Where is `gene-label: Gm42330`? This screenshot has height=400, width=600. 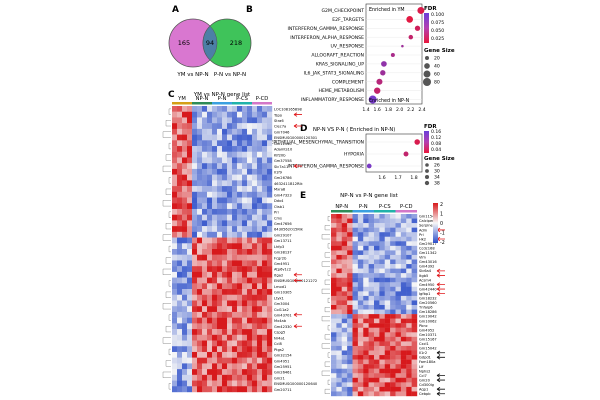
gene-label: Gm42330 is located at coordinates (283, 327).